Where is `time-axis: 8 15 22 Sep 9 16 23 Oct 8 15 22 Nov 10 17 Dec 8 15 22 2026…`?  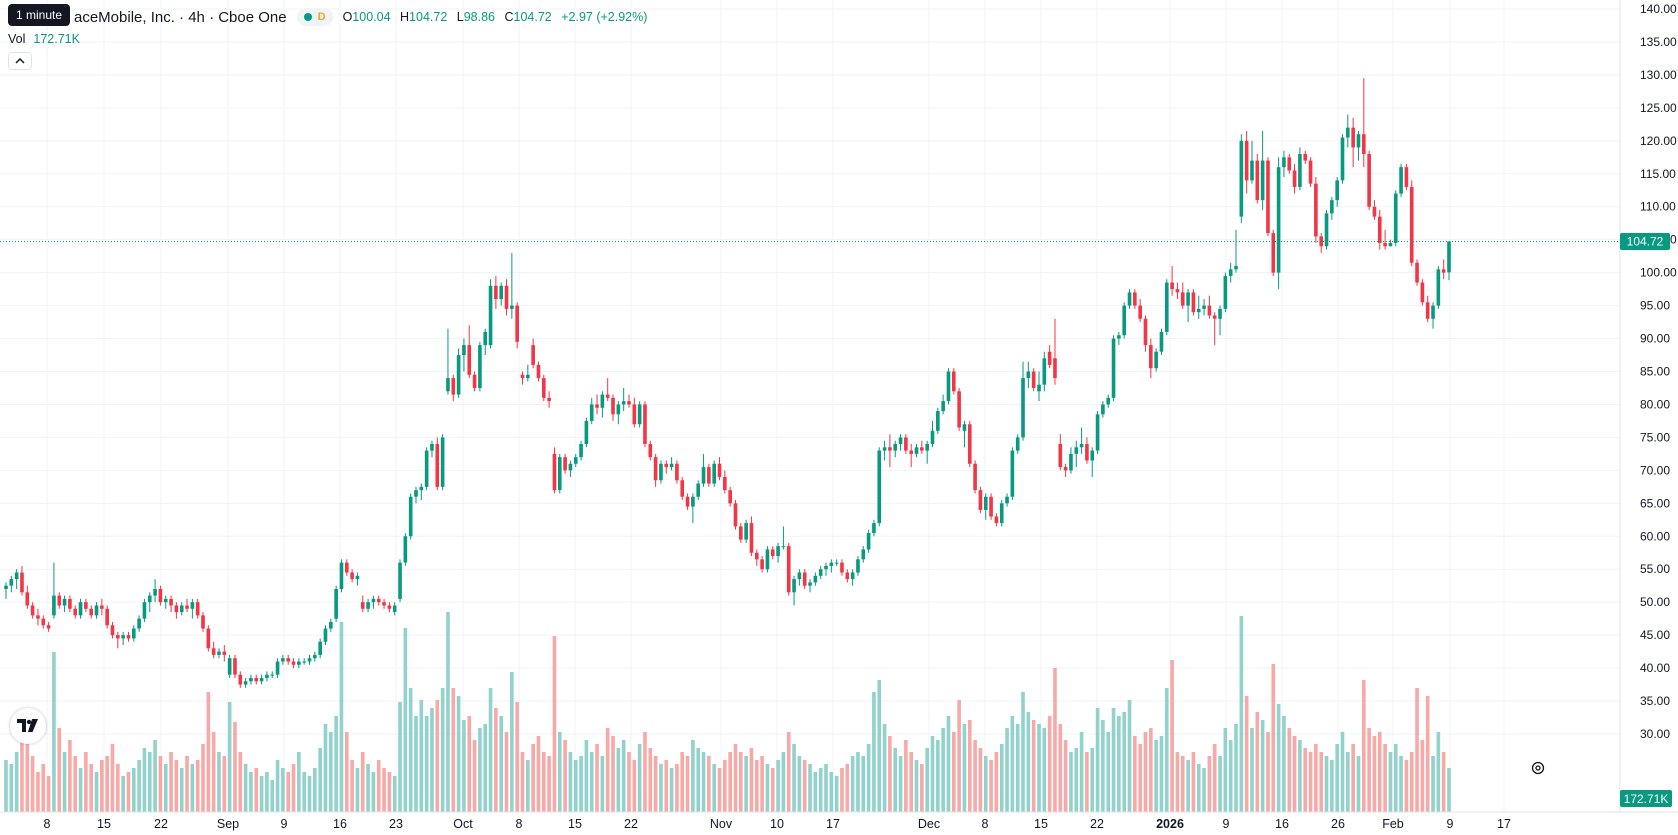 time-axis: 8 15 22 Sep 9 16 23 Oct 8 15 22 Nov 10 17 Dec 8 15 22 2026… is located at coordinates (777, 824).